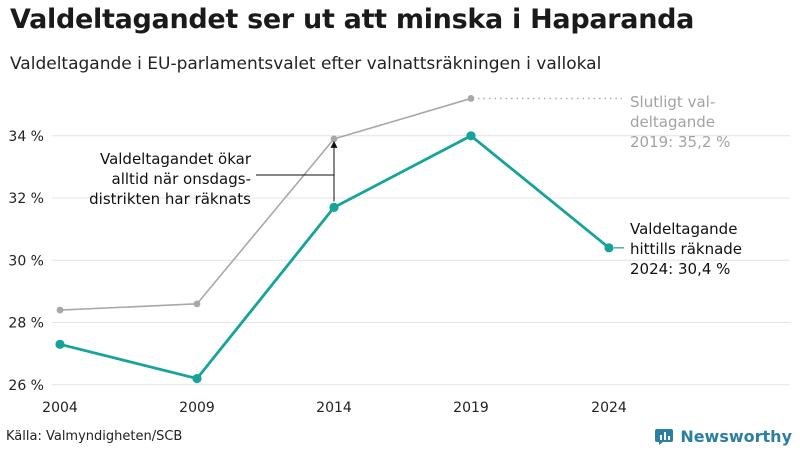 The width and height of the screenshot is (800, 450). What do you see at coordinates (680, 142) in the screenshot?
I see `final-2019-note-line: 2019: 35,2 %` at bounding box center [680, 142].